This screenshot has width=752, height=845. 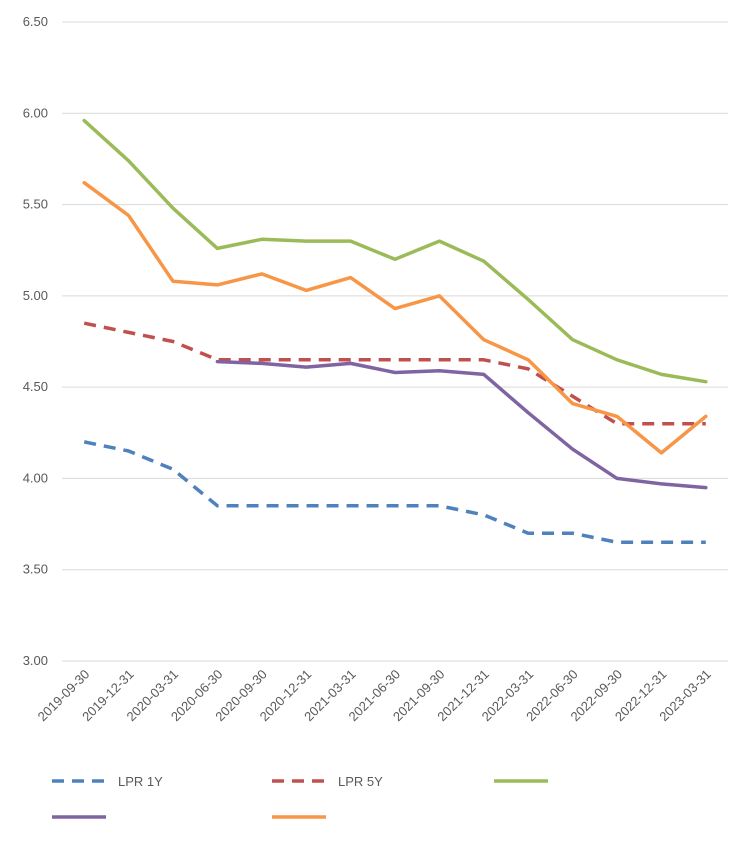 I want to click on y-axis-tick-labels: 3.00 3.50 4.00 4.50 5.00 5.50 6.00 6.50, so click(x=35, y=341).